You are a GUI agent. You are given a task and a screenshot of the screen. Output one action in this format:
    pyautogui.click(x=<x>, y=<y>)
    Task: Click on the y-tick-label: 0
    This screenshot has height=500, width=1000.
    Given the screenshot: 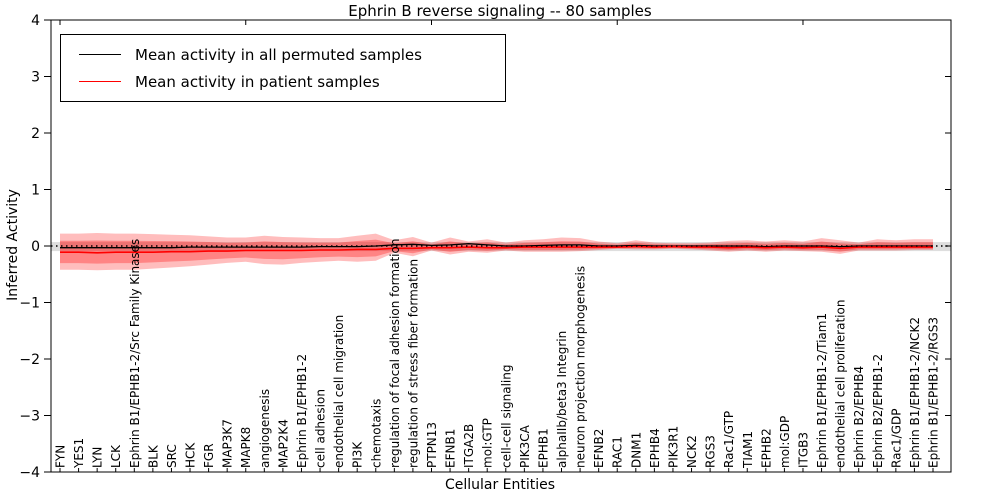 What is the action you would take?
    pyautogui.click(x=35, y=247)
    